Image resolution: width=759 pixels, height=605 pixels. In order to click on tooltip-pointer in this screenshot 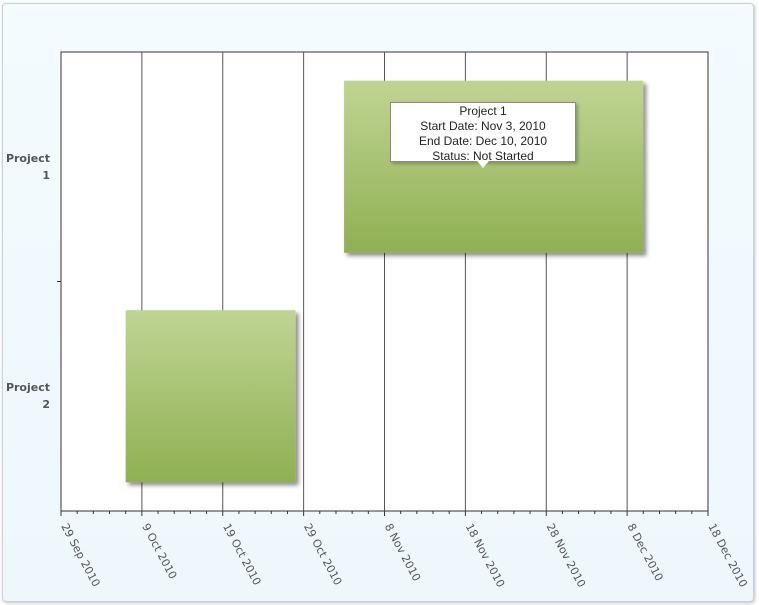, I will do `click(483, 164)`.